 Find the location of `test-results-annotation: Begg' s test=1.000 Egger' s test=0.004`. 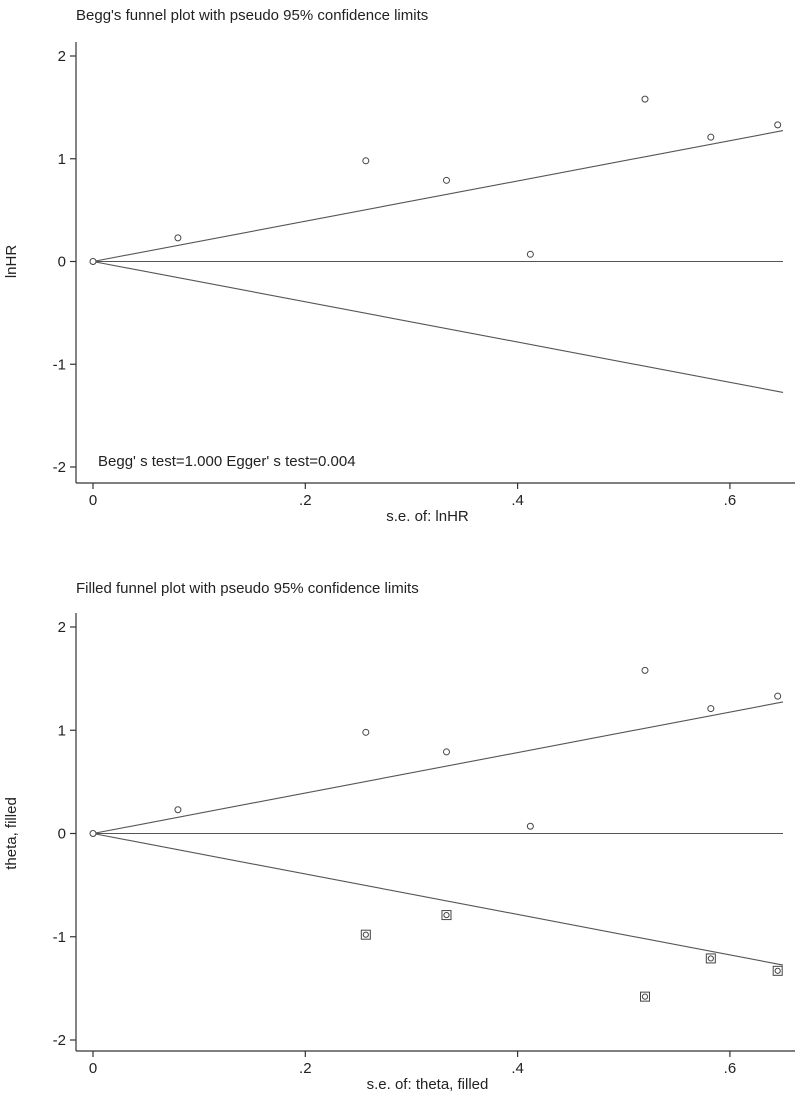

test-results-annotation: Begg' s test=1.000 Egger' s test=0.004 is located at coordinates (227, 461).